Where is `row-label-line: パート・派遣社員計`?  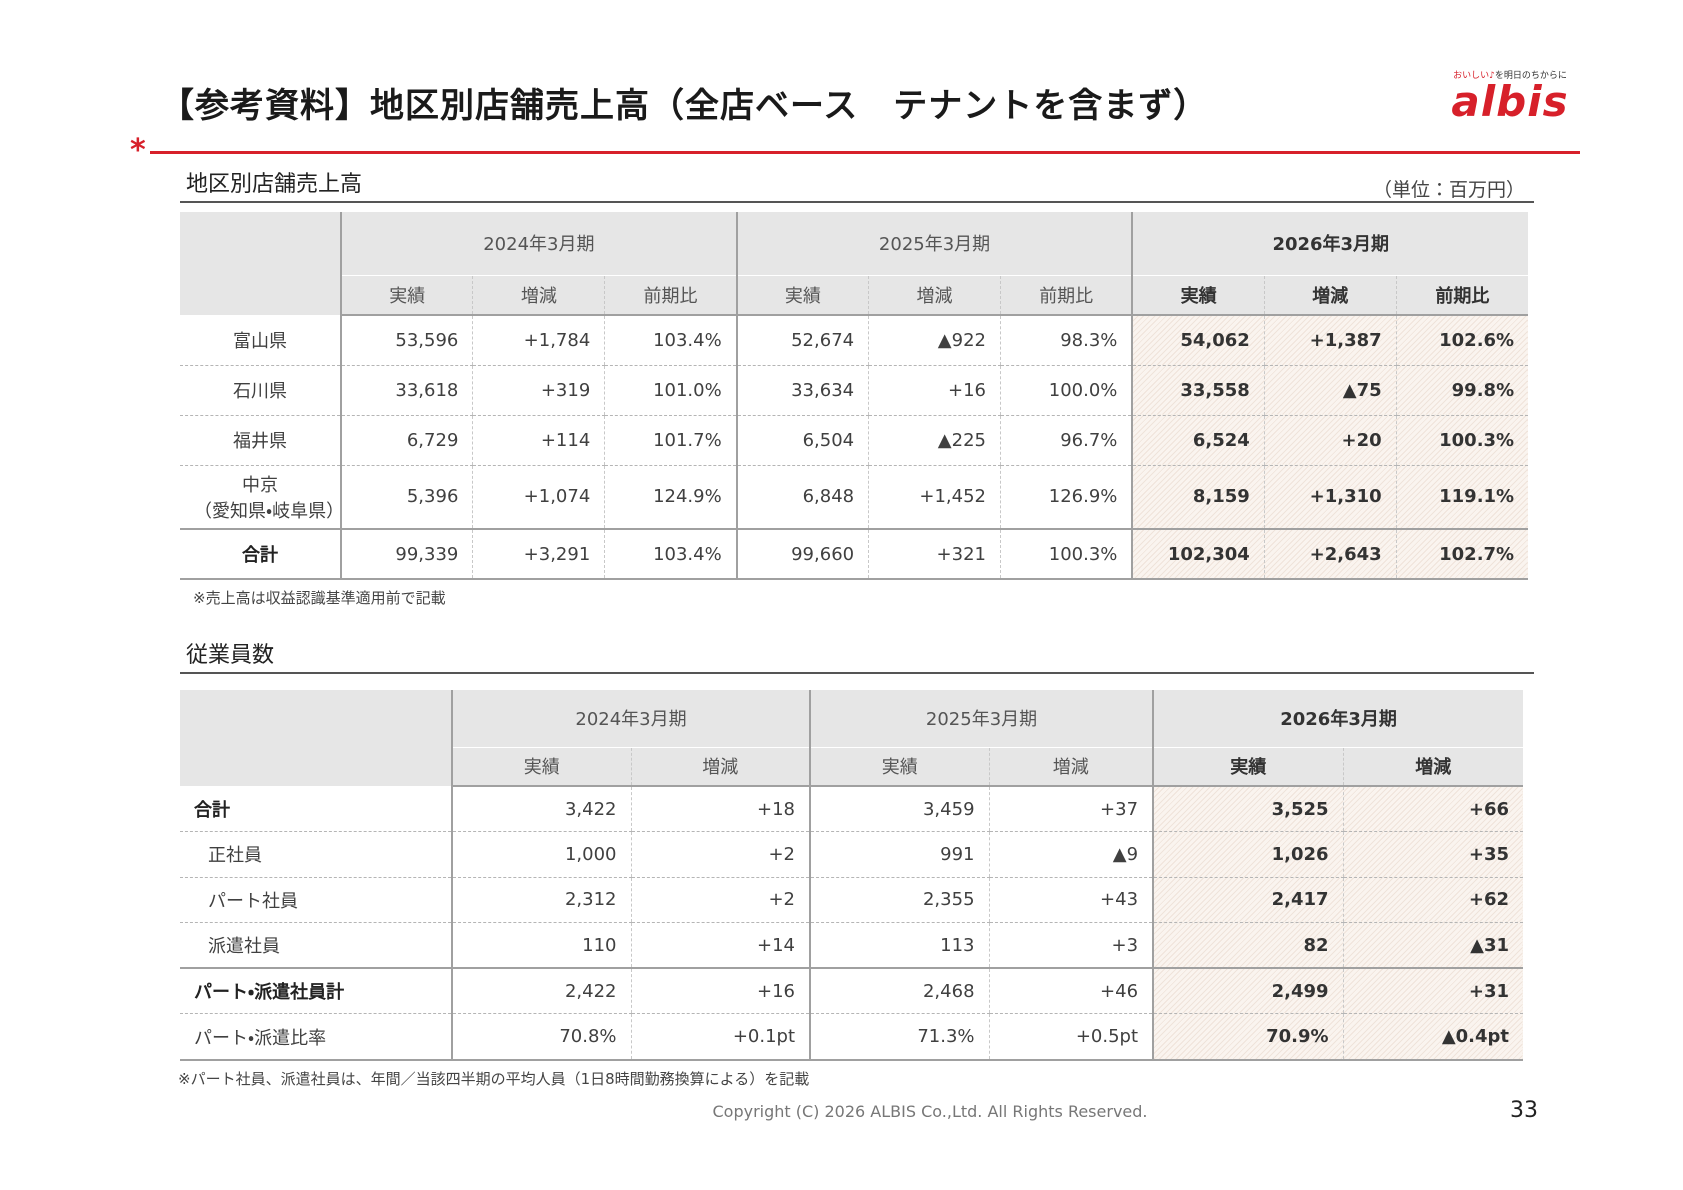
row-label-line: パート・派遣社員計 is located at coordinates (269, 993).